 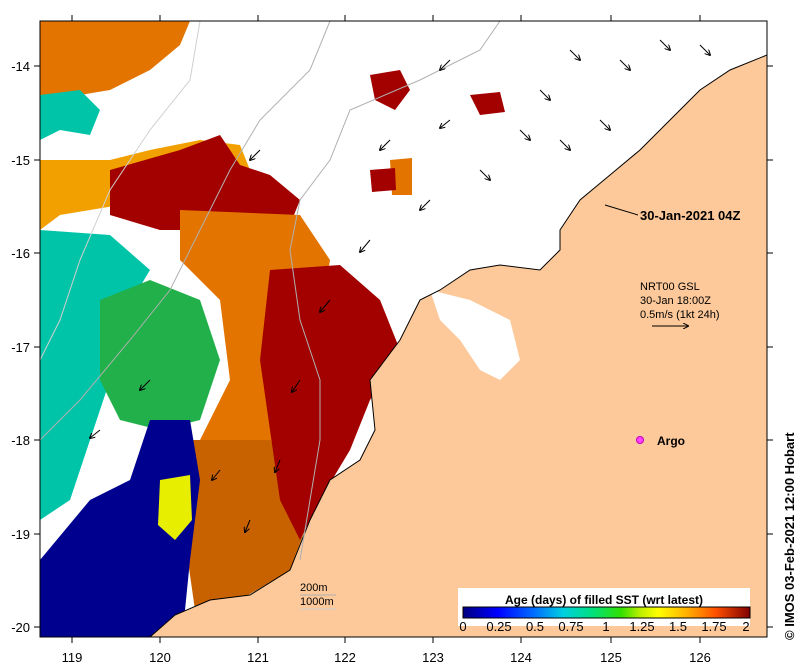 I want to click on y-tick-14: -14, so click(x=20, y=66).